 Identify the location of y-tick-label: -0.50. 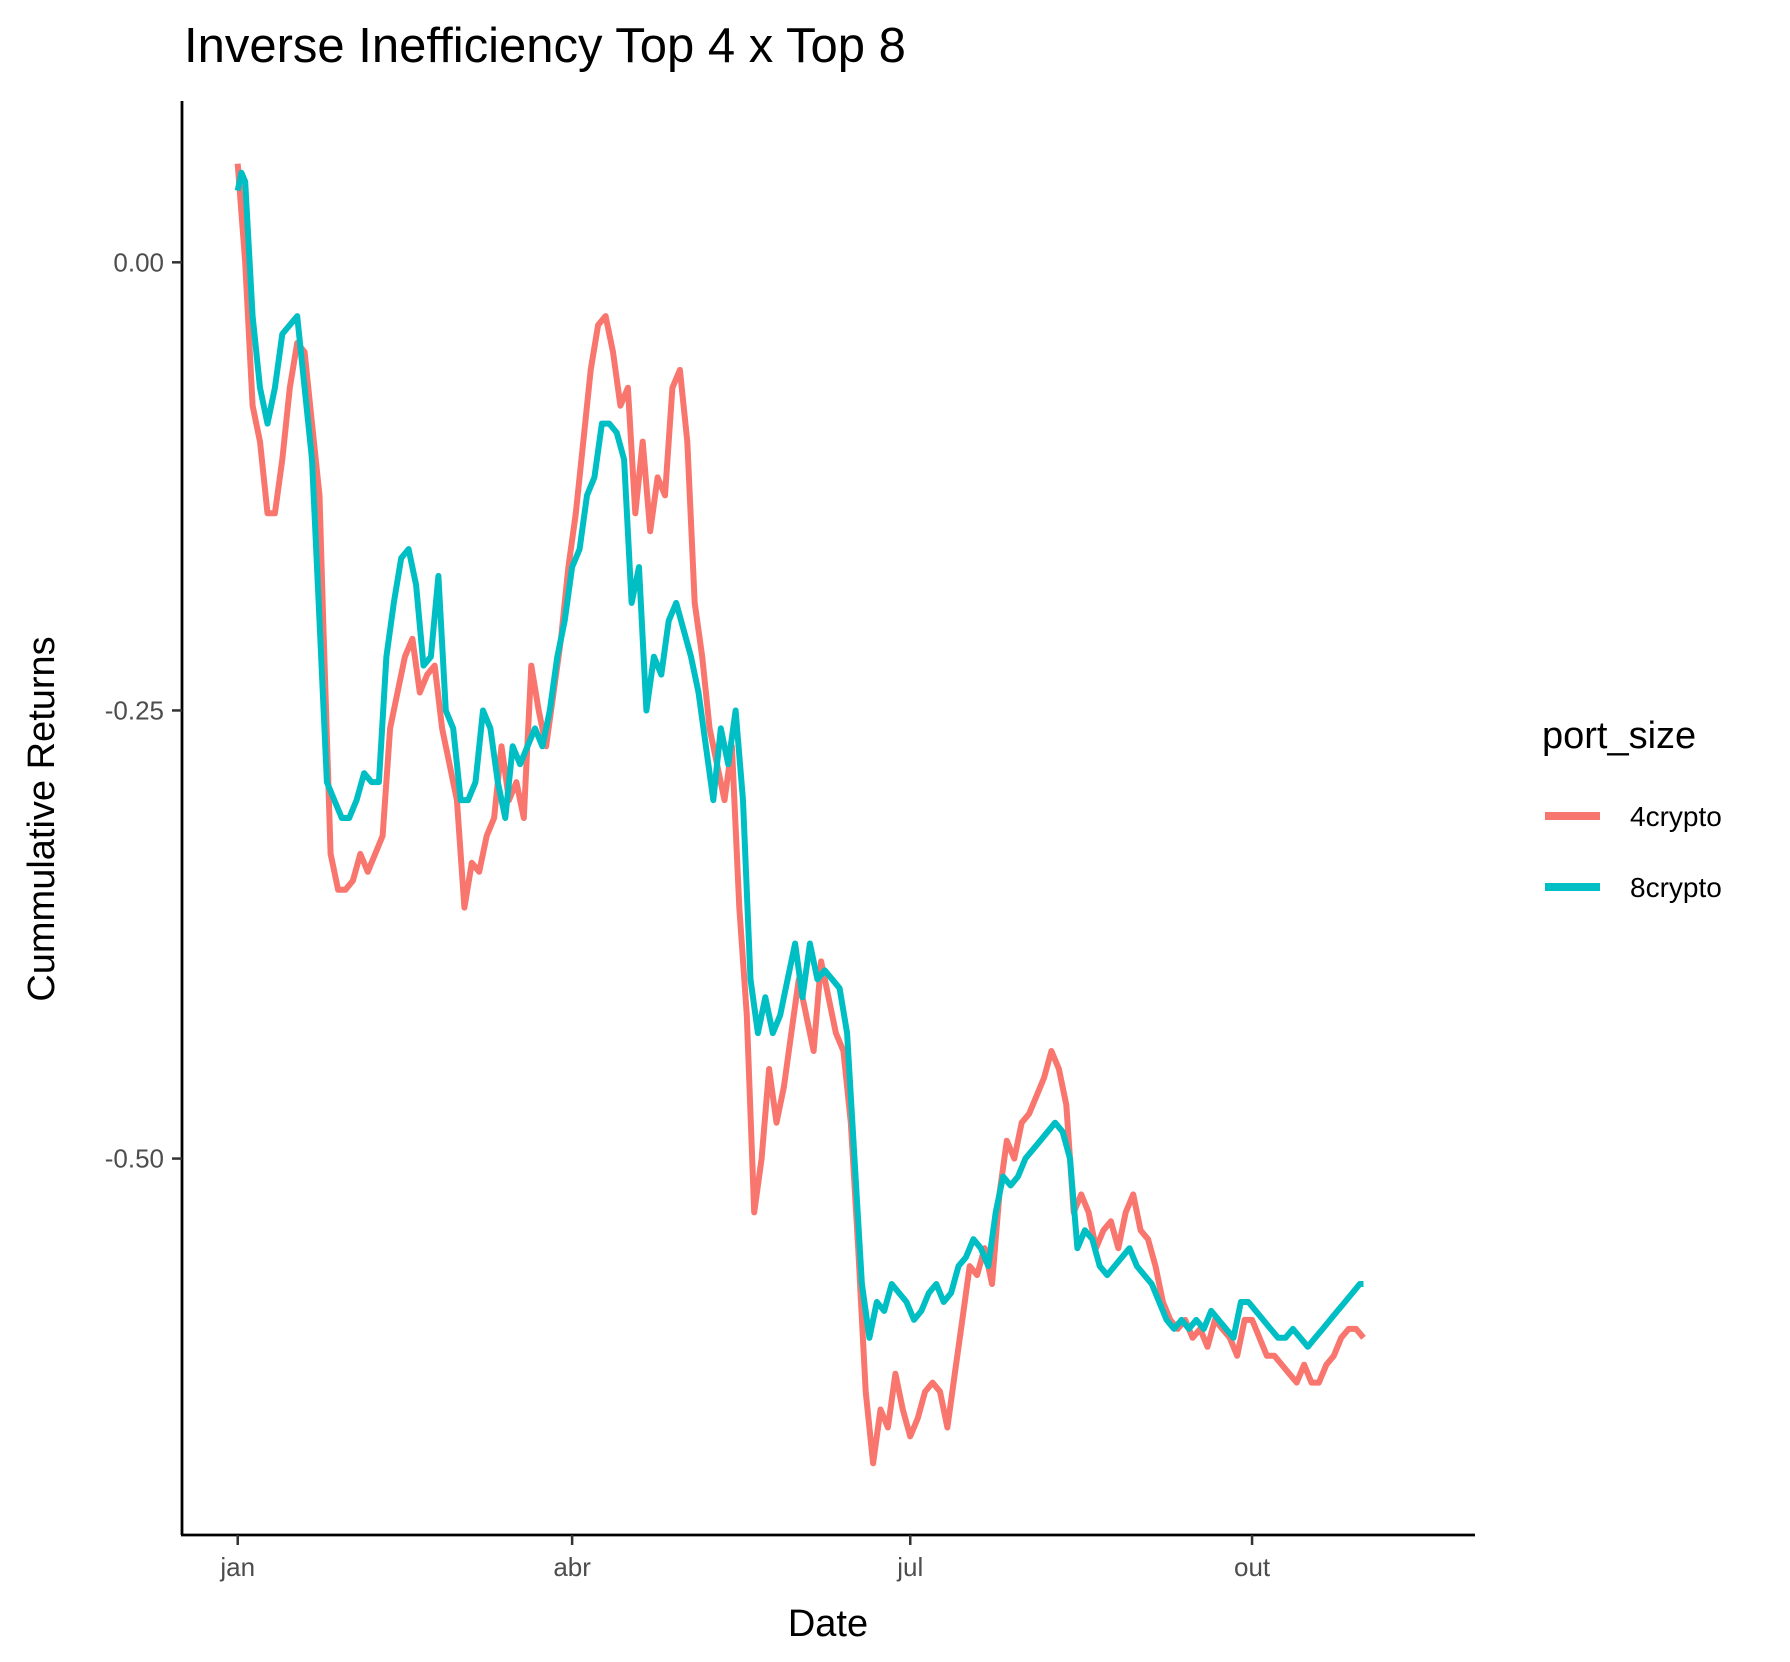
(134, 1159).